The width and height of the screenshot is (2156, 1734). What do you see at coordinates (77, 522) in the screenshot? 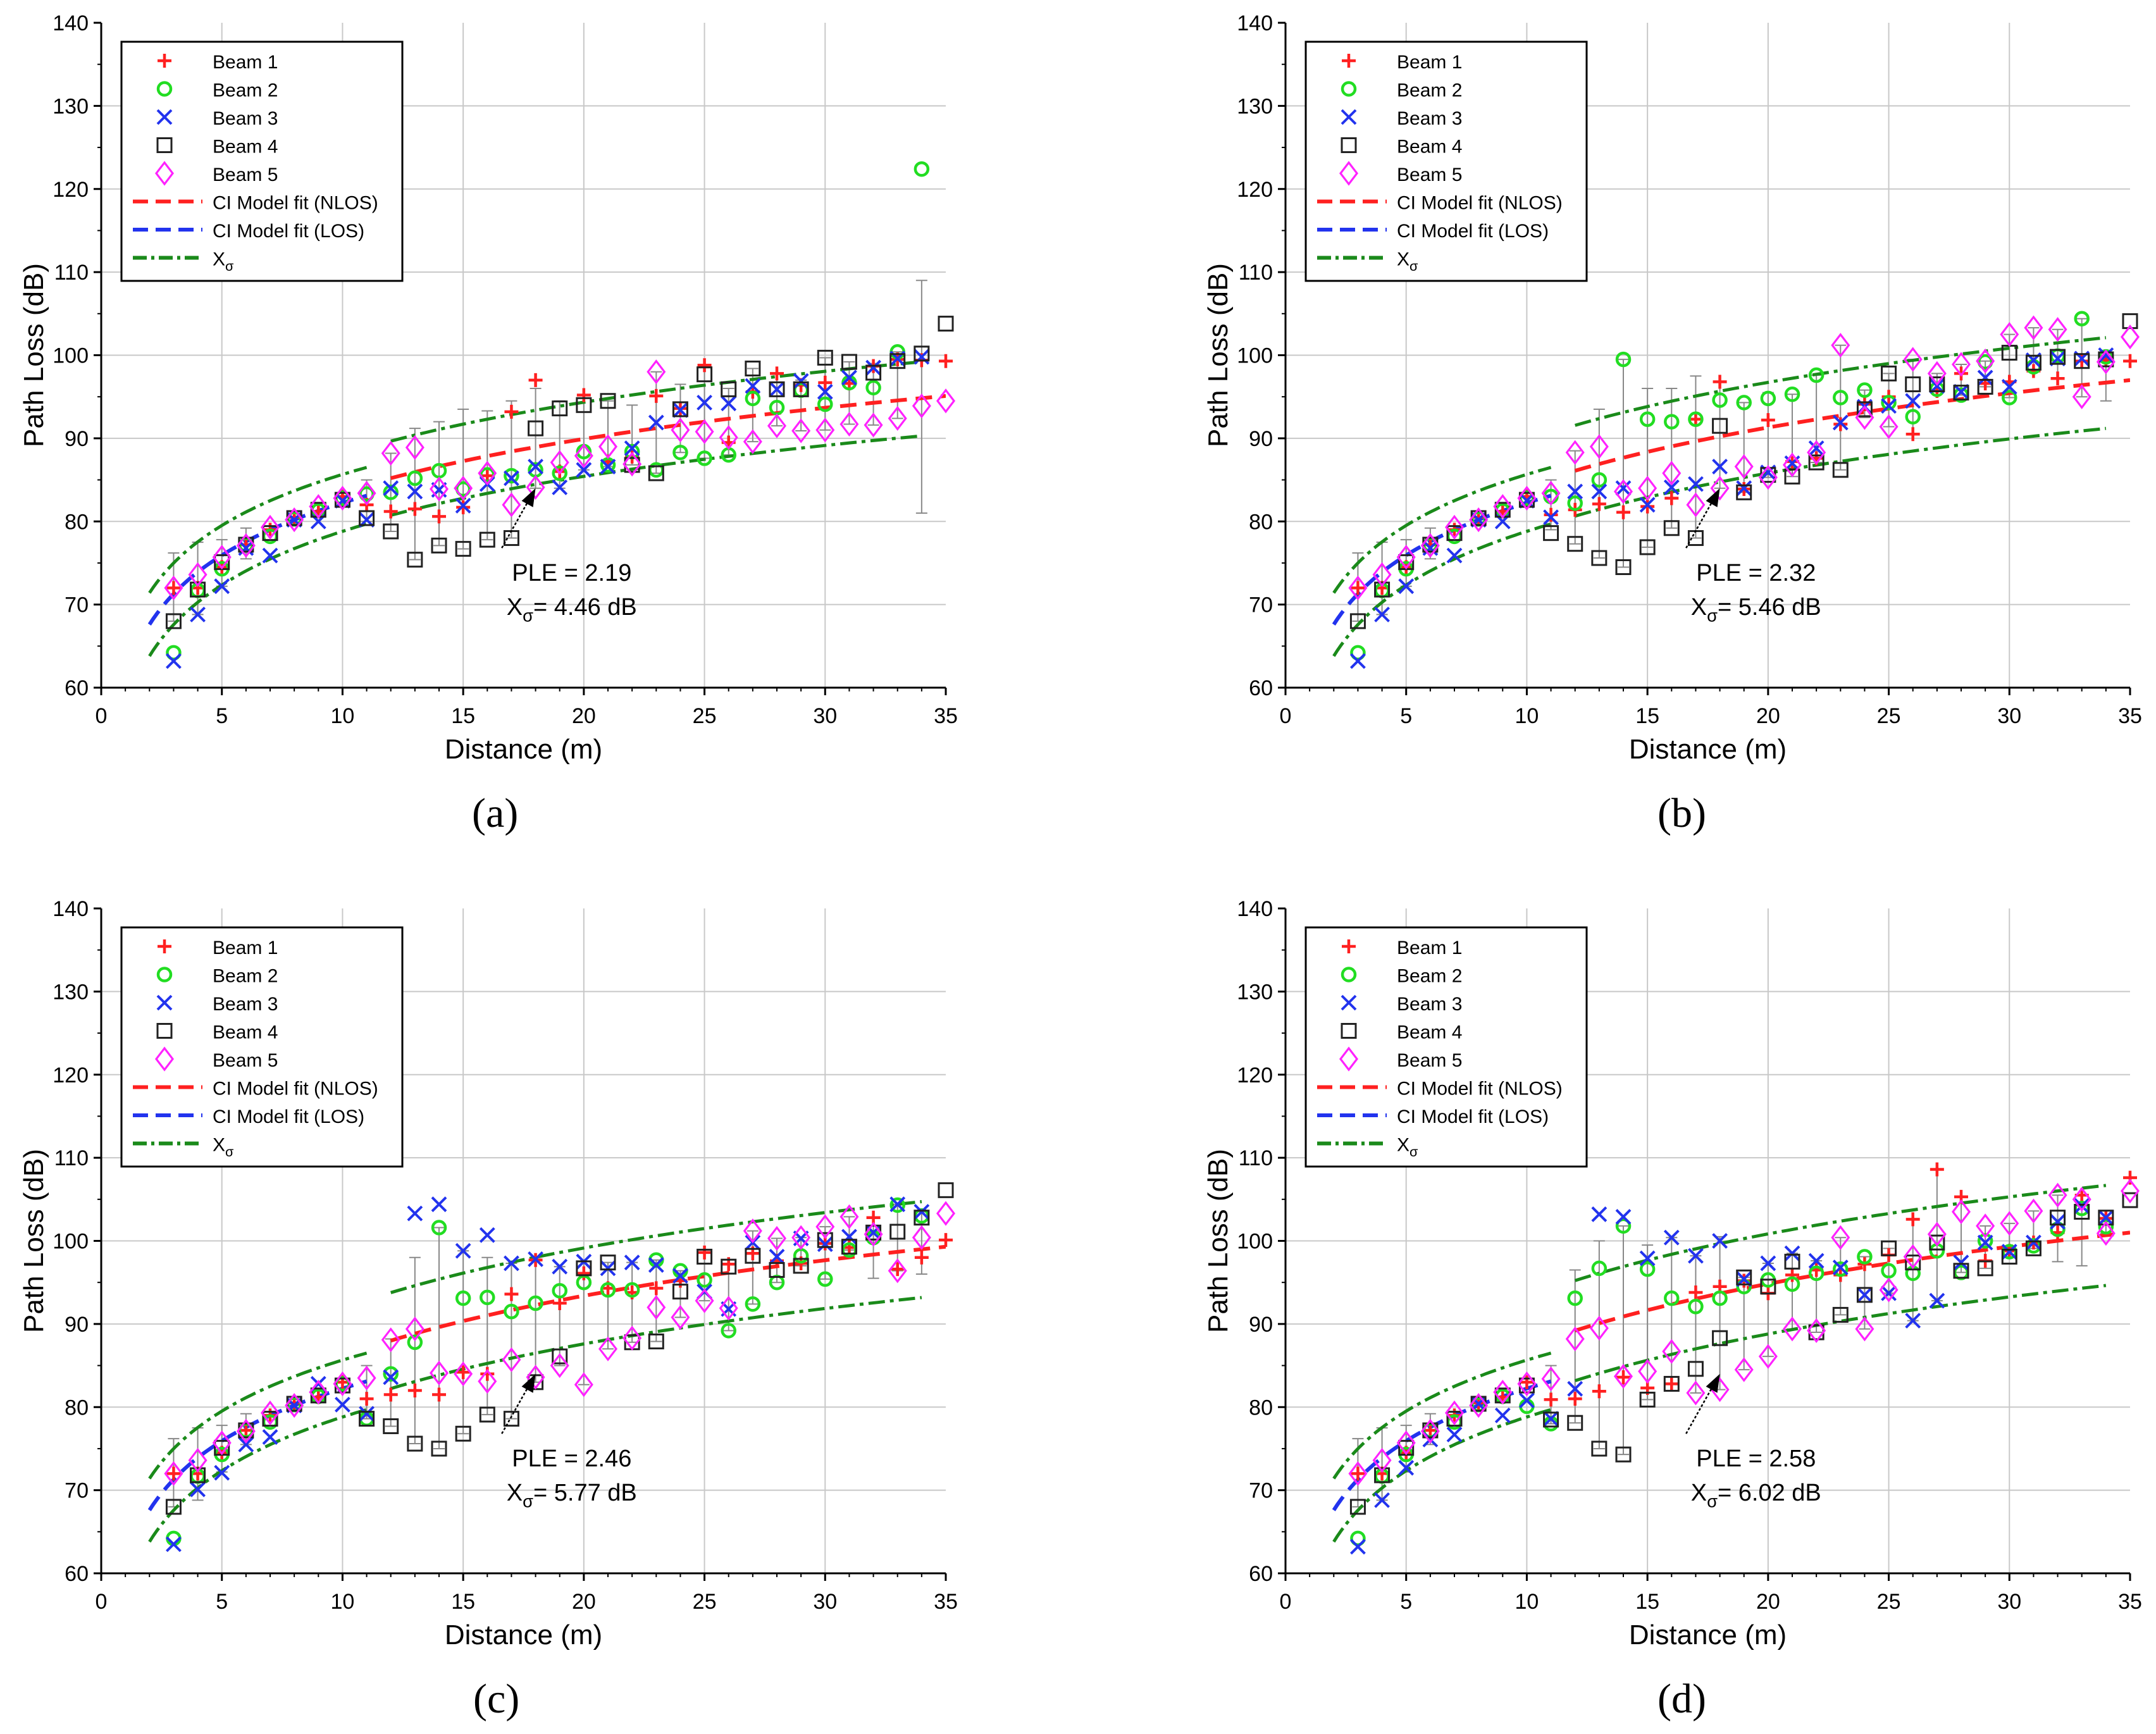
I see `y-tick-label: 80` at bounding box center [77, 522].